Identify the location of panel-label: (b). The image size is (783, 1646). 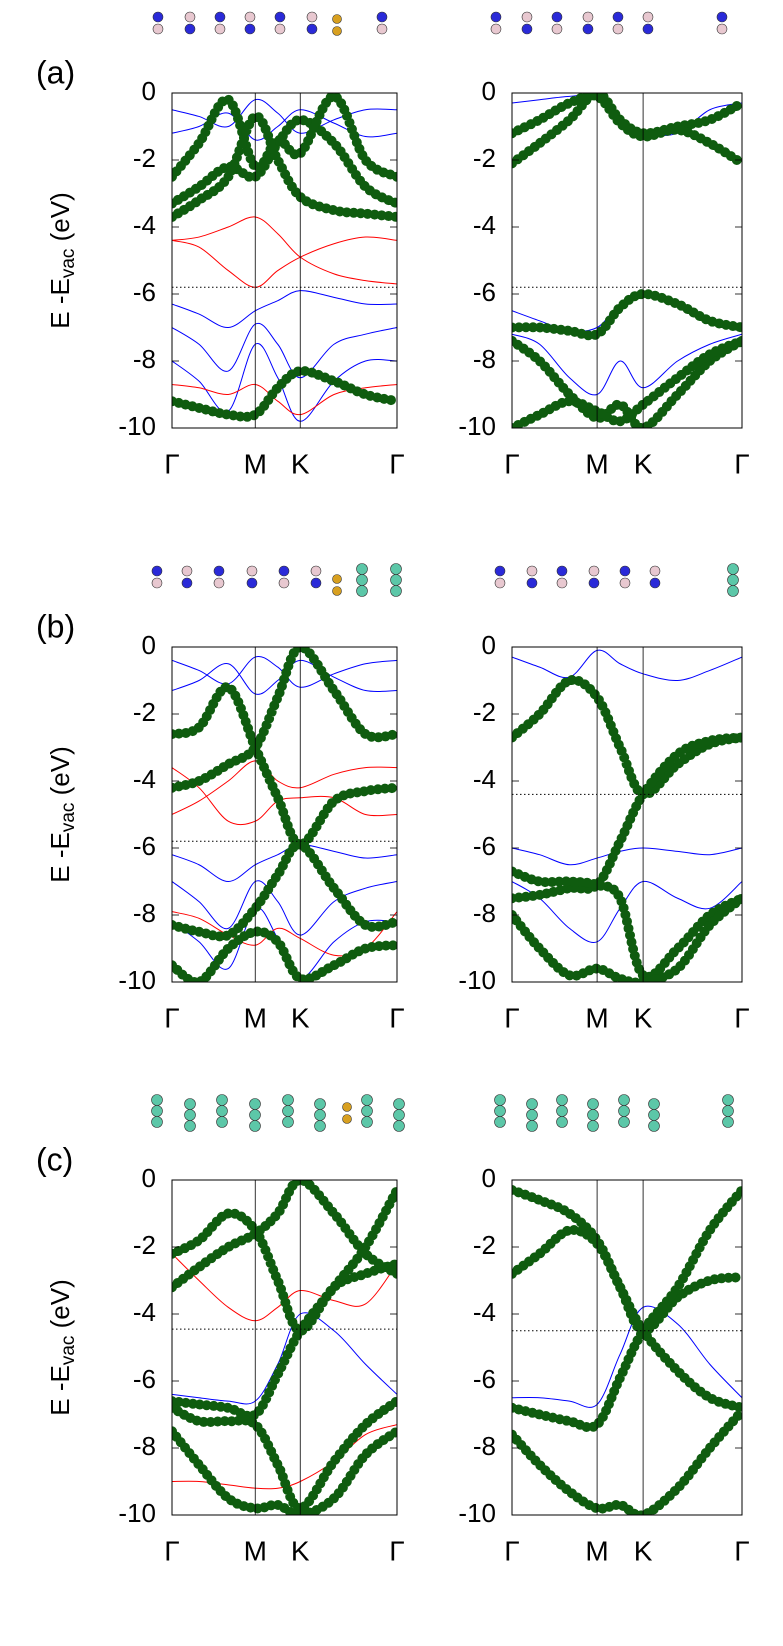
(55, 626).